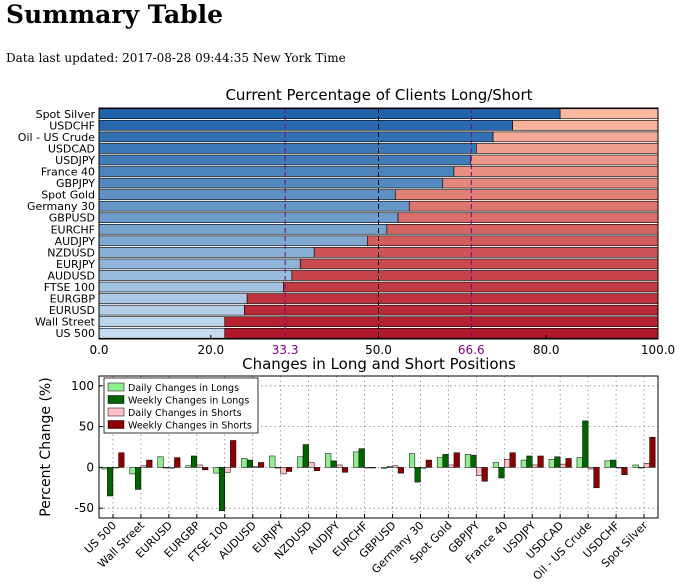  What do you see at coordinates (367, 468) in the screenshot?
I see `bar-daily-changes-in-shorts-eurchf` at bounding box center [367, 468].